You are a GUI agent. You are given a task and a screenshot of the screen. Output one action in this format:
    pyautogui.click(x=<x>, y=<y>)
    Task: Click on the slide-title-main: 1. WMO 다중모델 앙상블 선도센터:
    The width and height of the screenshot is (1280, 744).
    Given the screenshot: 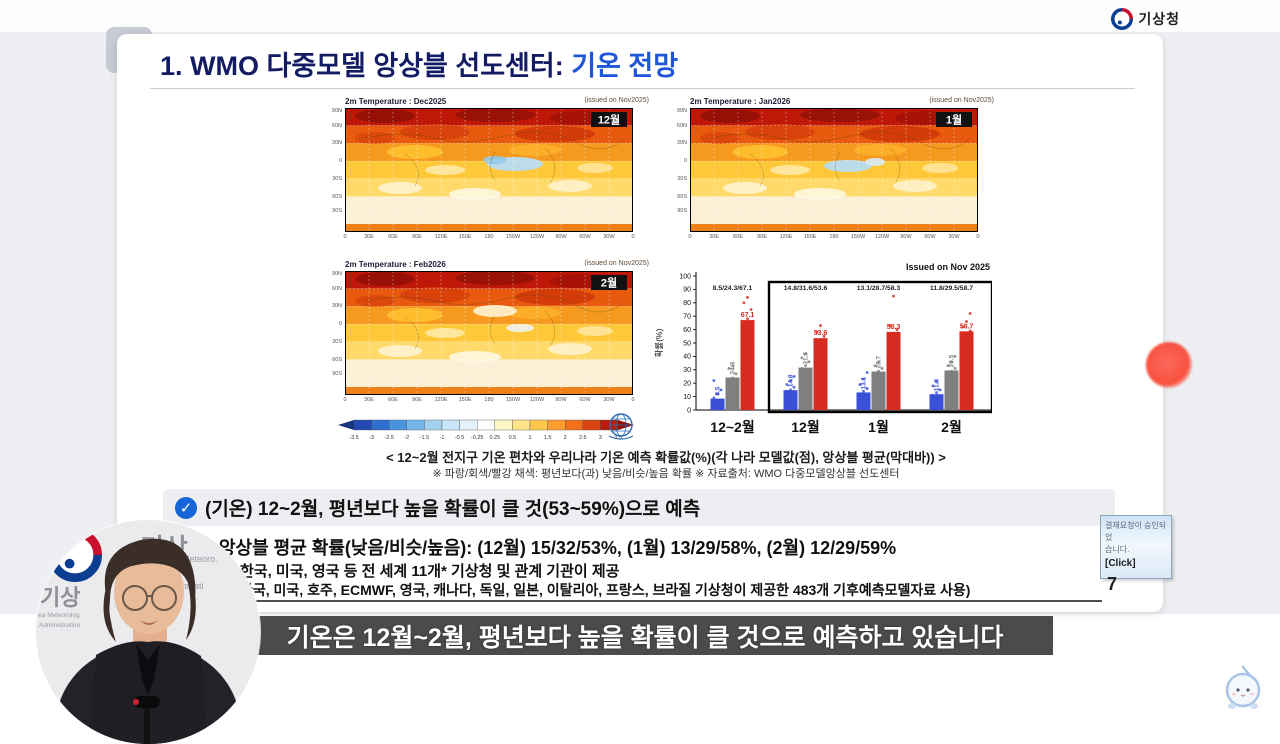 What is the action you would take?
    pyautogui.click(x=366, y=66)
    